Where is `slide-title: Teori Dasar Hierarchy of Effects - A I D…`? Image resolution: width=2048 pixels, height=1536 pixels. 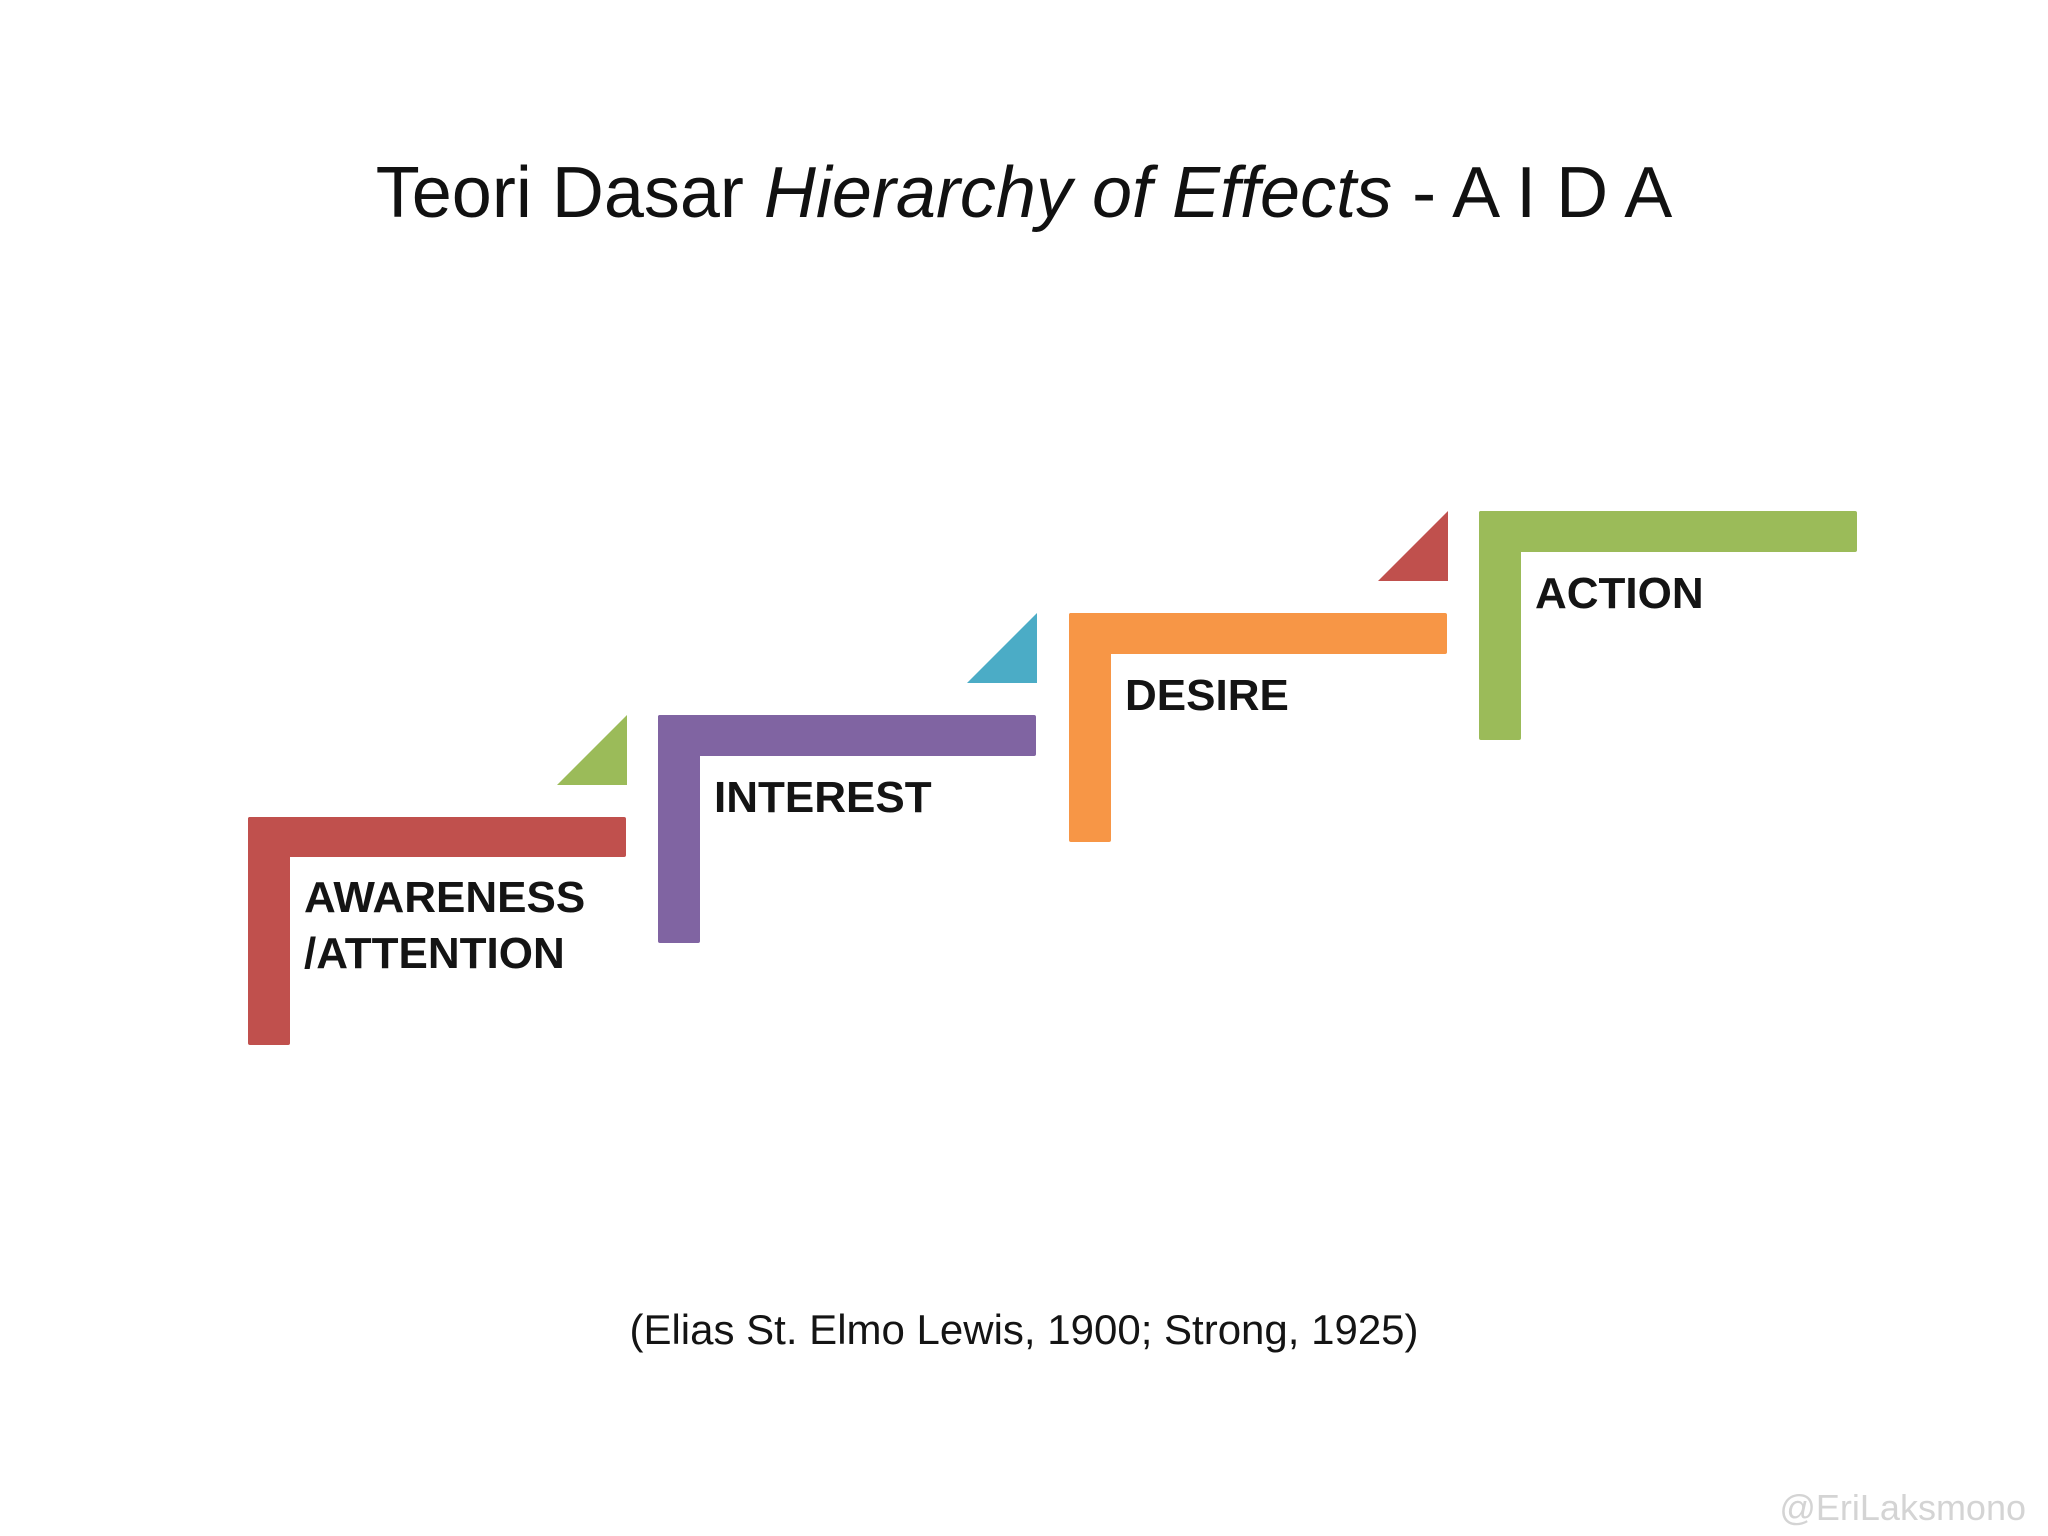 slide-title: Teori Dasar Hierarchy of Effects - A I D… is located at coordinates (1024, 193).